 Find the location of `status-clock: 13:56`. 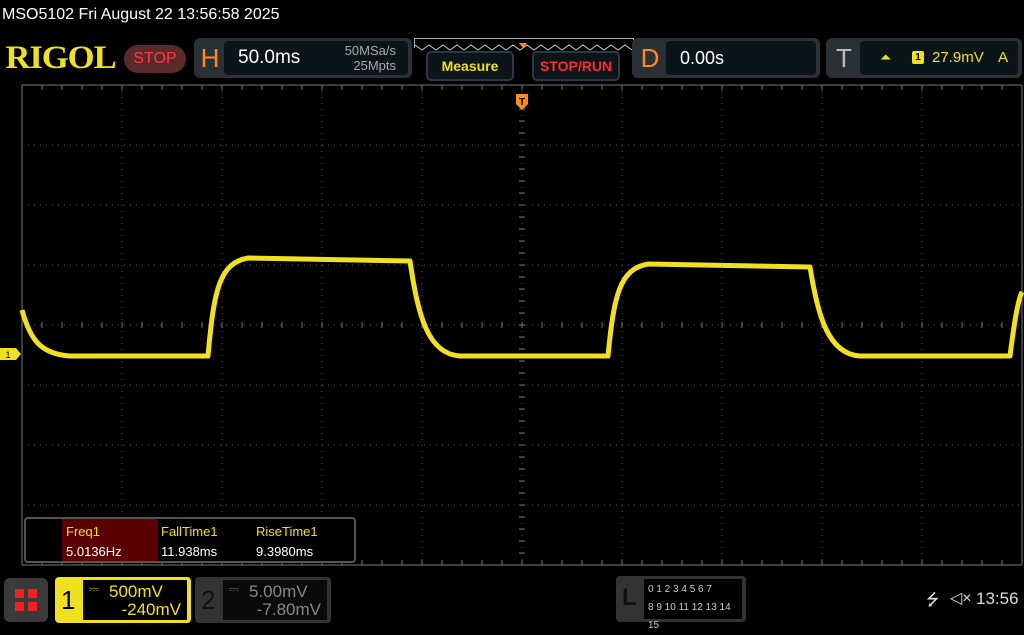

status-clock: 13:56 is located at coordinates (997, 598).